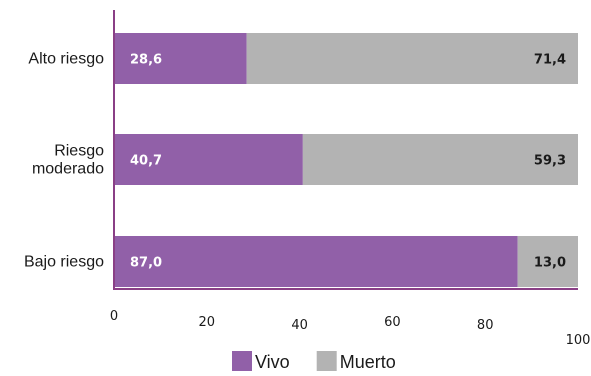  What do you see at coordinates (207, 322) in the screenshot?
I see `x-tick-label-1: 20` at bounding box center [207, 322].